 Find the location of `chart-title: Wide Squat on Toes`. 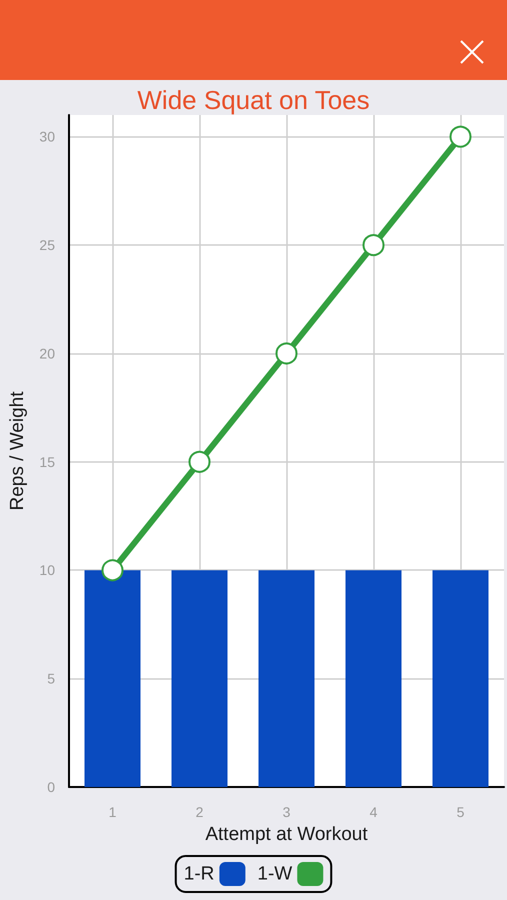

chart-title: Wide Squat on Toes is located at coordinates (253, 100).